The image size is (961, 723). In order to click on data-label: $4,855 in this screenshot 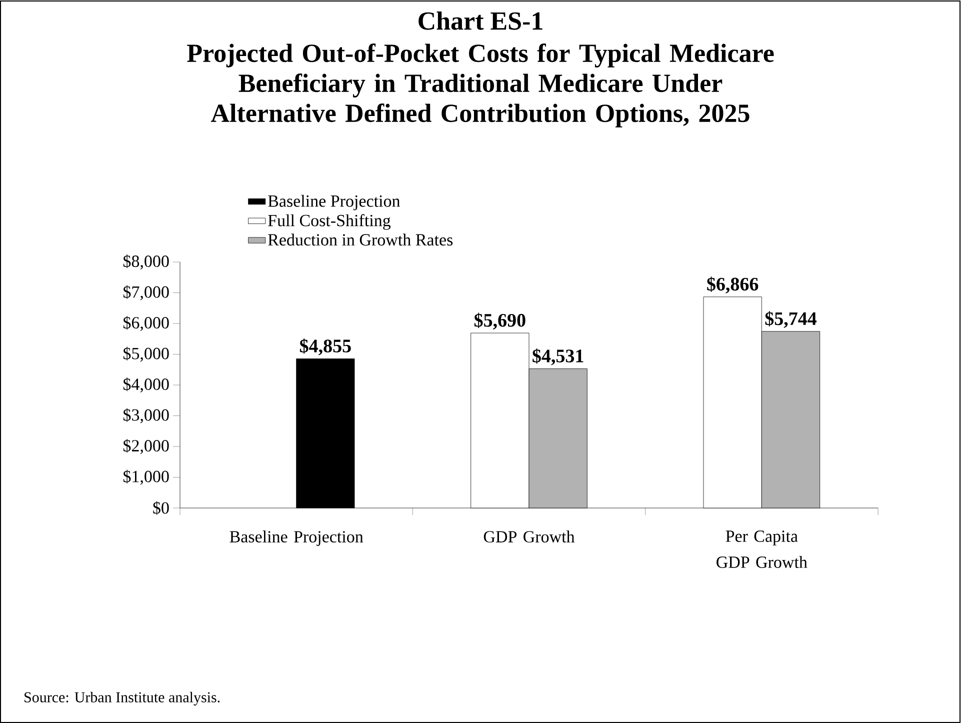, I will do `click(325, 347)`.